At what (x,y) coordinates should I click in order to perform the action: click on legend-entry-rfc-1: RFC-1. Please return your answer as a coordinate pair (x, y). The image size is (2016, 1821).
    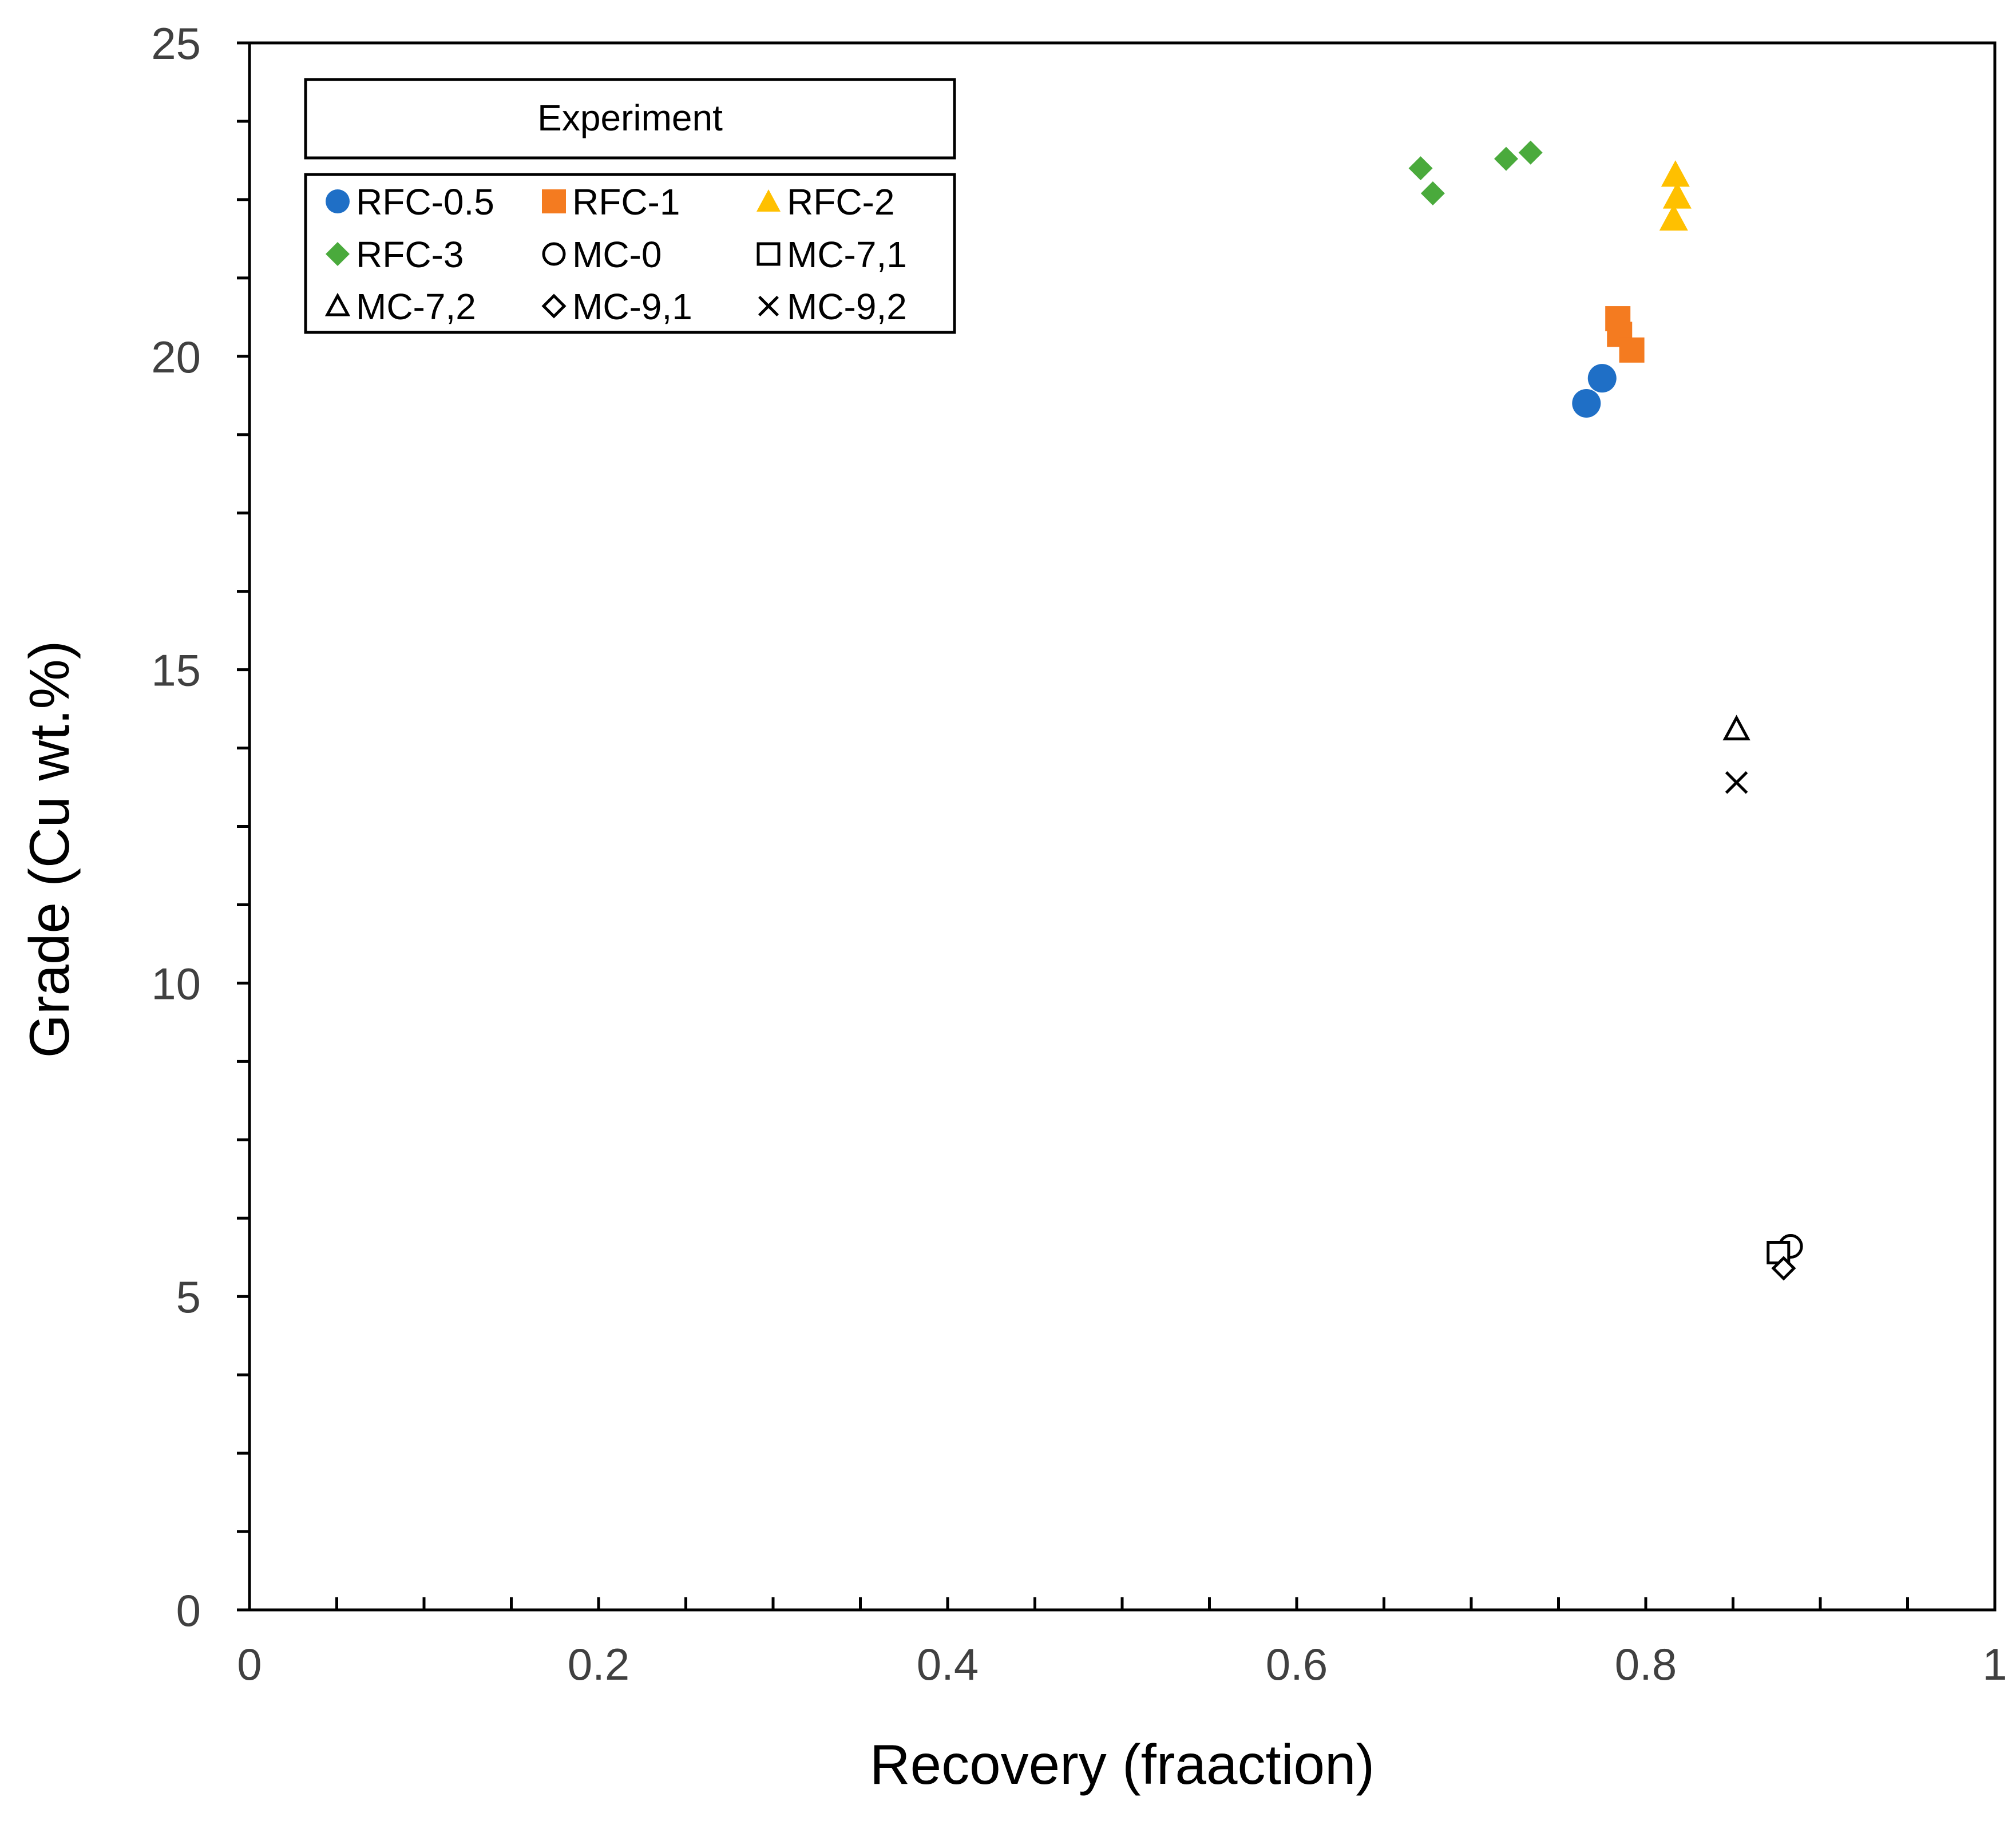
    Looking at the image, I should click on (611, 202).